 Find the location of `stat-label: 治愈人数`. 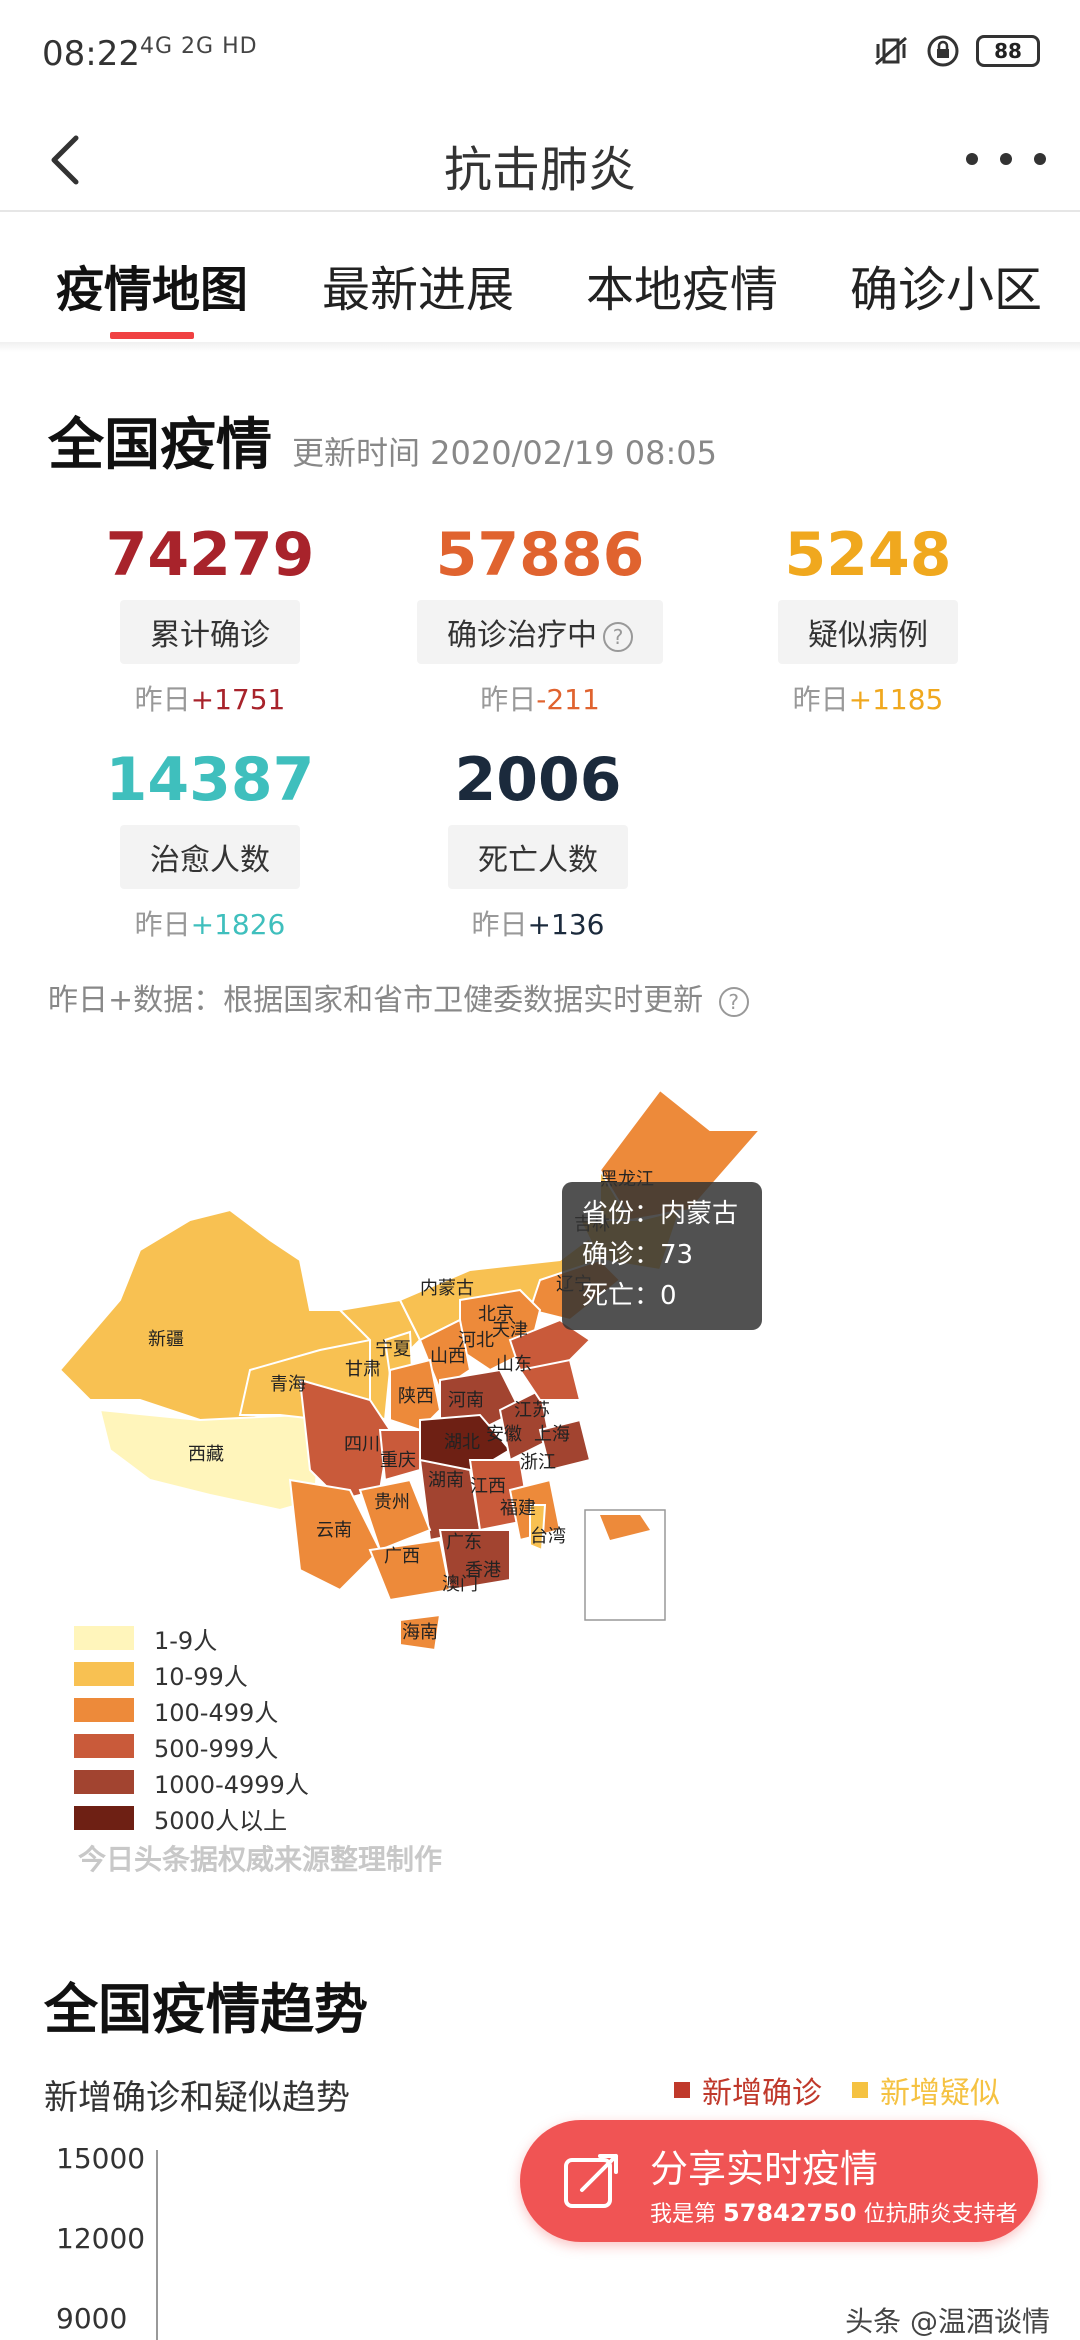

stat-label: 治愈人数 is located at coordinates (210, 857).